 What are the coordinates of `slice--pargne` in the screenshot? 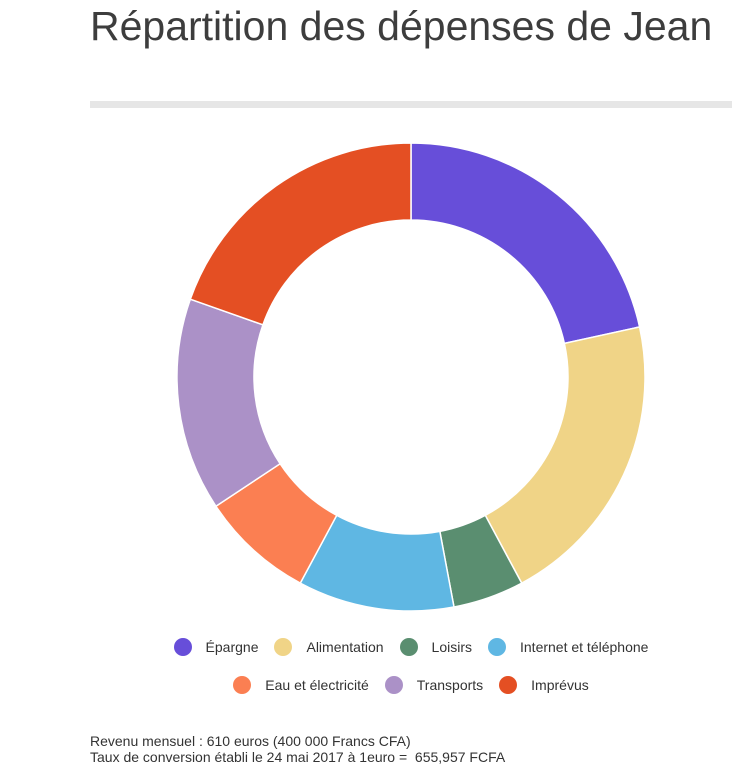 It's located at (525, 243).